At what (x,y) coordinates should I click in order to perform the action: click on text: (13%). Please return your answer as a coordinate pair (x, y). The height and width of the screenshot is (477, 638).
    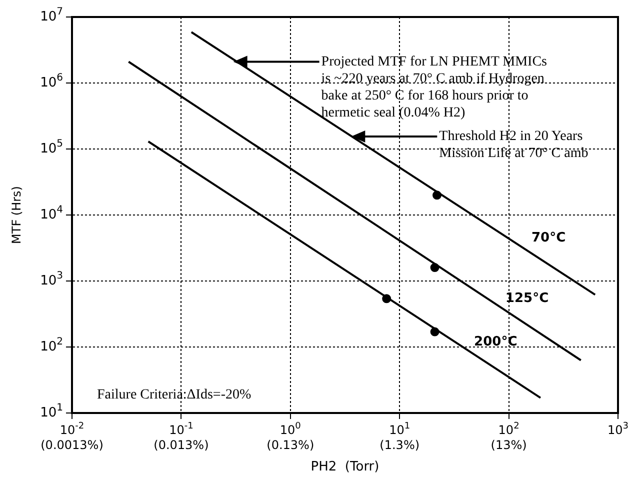
    Looking at the image, I should click on (508, 445).